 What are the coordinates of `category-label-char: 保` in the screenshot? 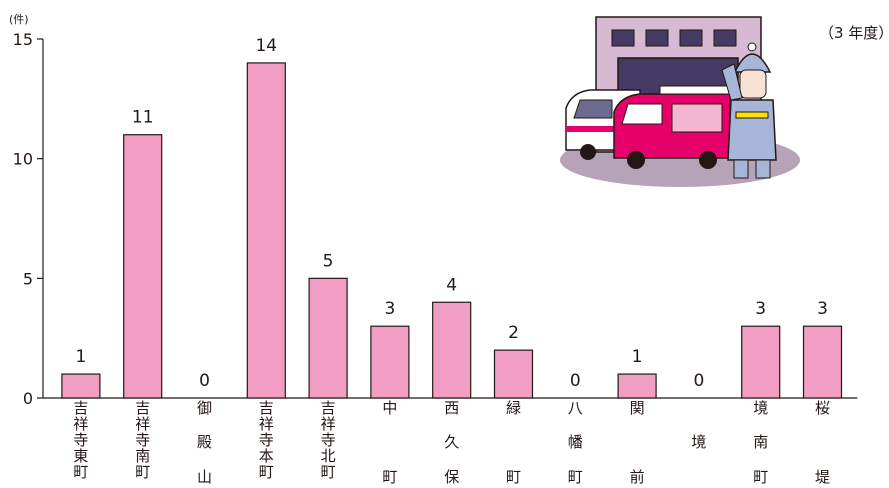 It's located at (451, 477).